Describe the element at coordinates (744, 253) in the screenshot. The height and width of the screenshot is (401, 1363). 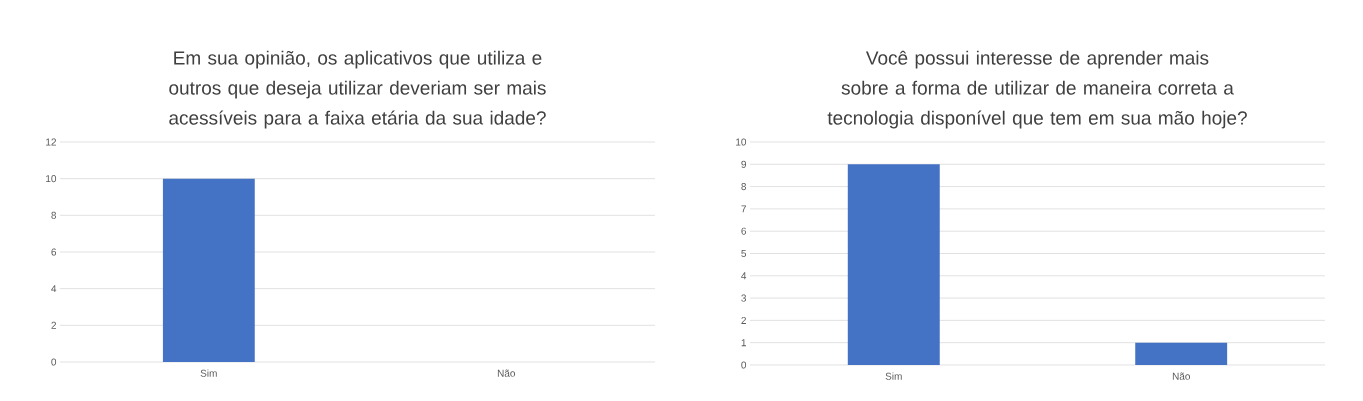
I see `y-tick-label: 5` at that location.